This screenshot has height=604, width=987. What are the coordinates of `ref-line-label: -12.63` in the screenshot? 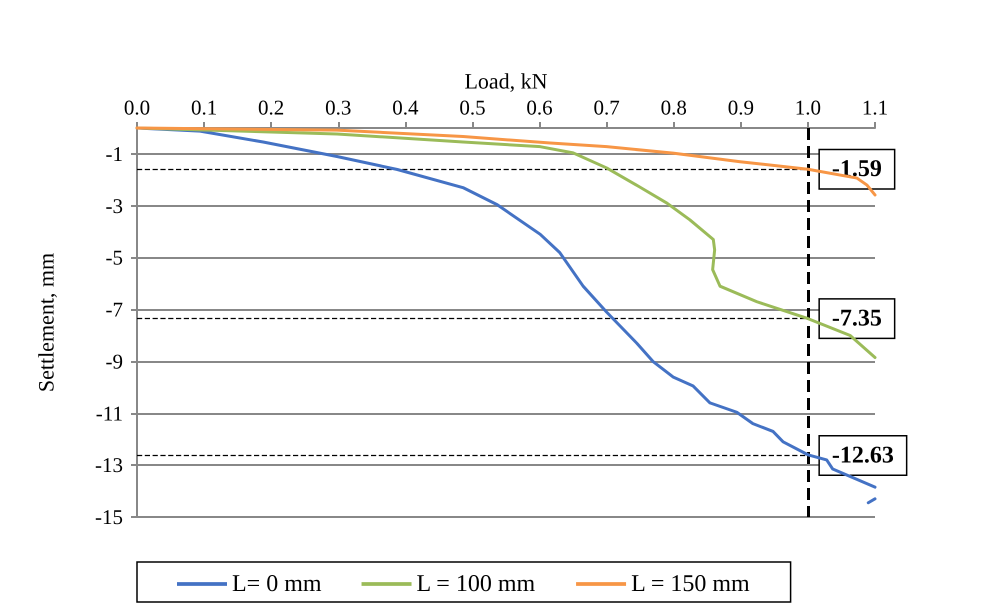 It's located at (863, 455).